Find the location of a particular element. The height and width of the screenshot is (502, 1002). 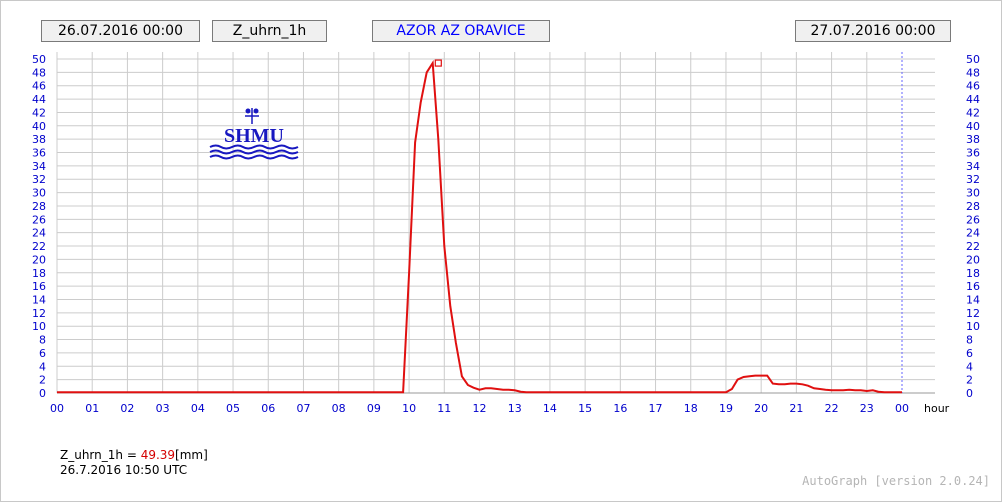

y-tick-label: 32 is located at coordinates (39, 179).